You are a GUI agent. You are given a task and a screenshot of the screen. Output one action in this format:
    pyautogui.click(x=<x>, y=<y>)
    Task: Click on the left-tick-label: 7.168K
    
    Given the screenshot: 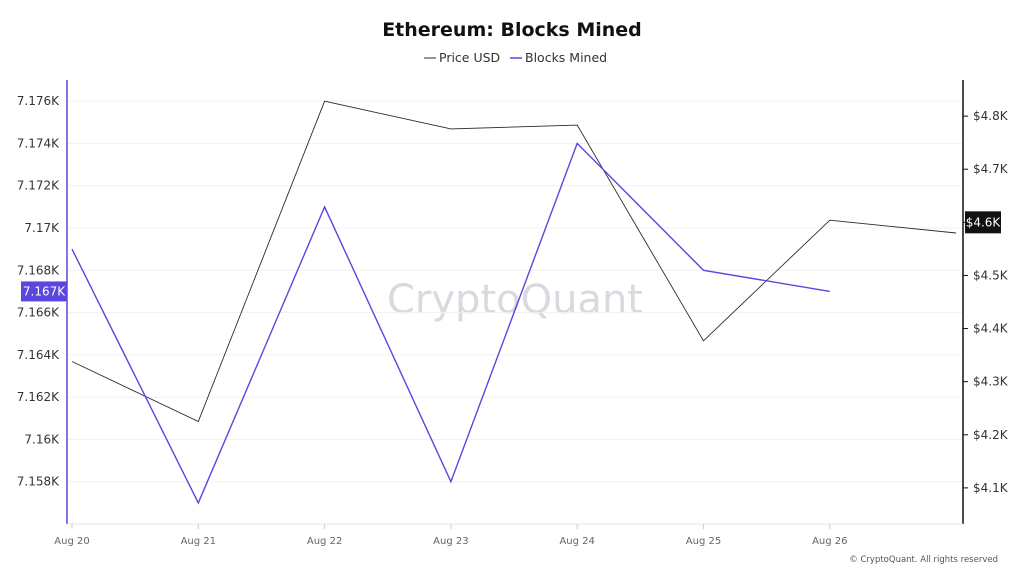 What is the action you would take?
    pyautogui.click(x=38, y=270)
    